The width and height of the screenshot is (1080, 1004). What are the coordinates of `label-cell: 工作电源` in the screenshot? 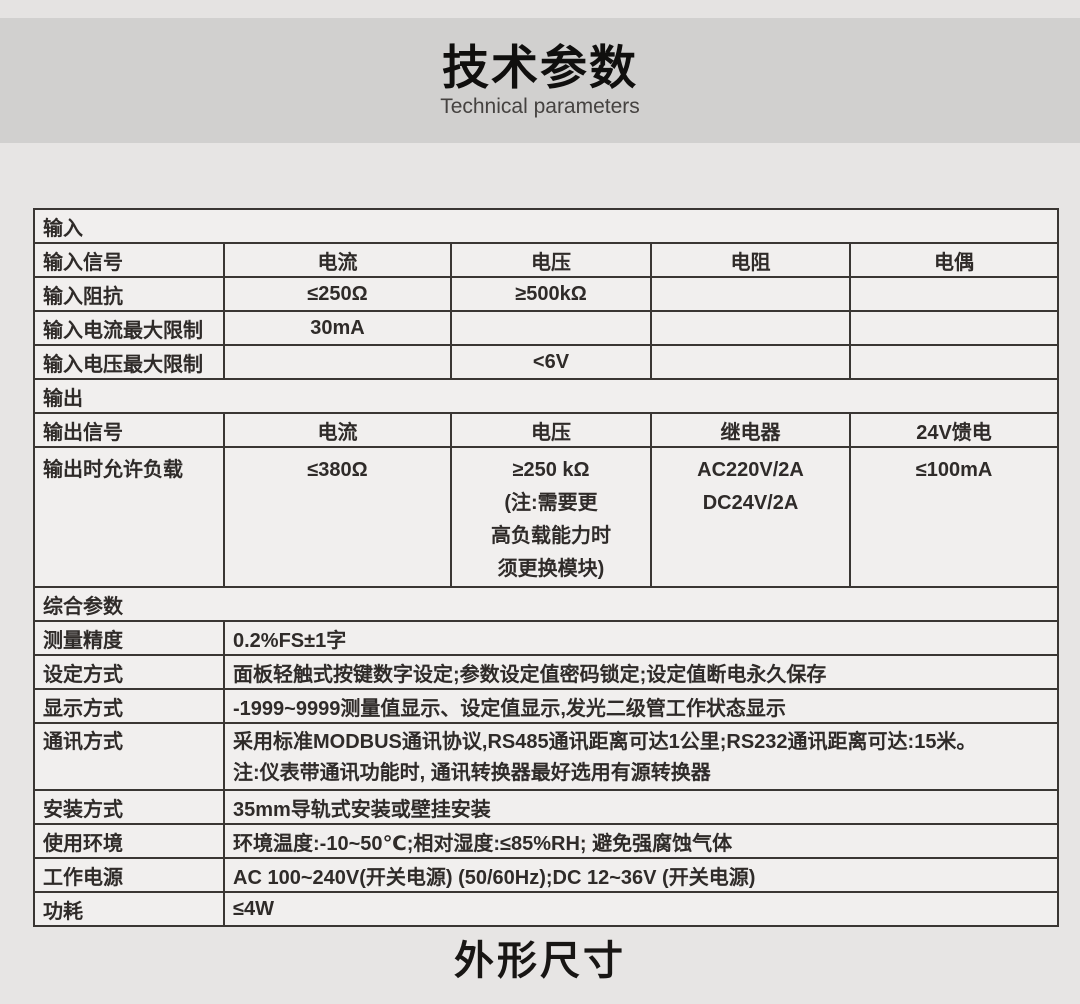 It's located at (129, 875).